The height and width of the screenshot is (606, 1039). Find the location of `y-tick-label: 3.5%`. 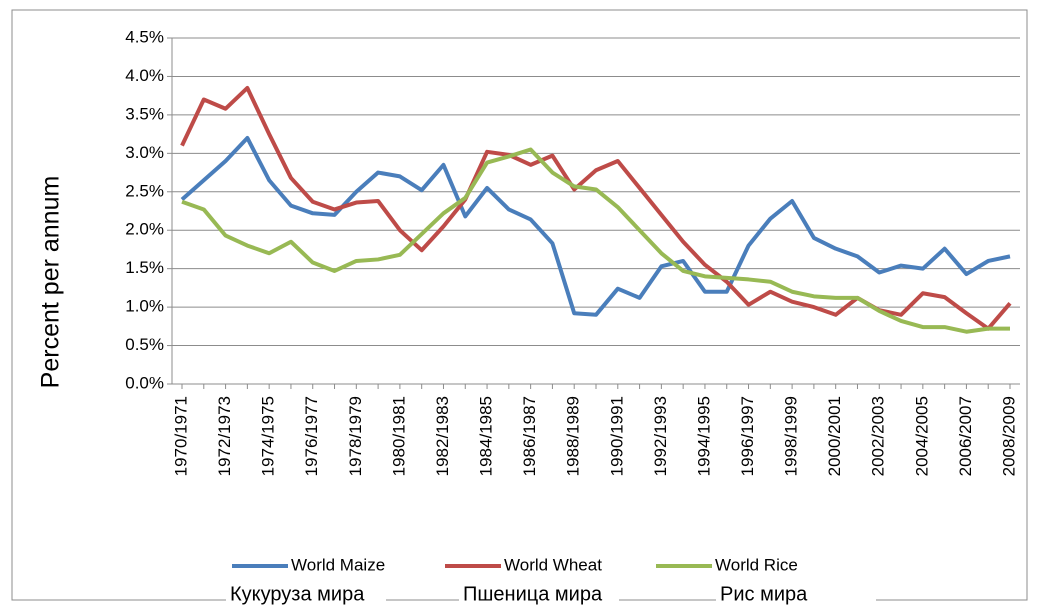

y-tick-label: 3.5% is located at coordinates (144, 113).